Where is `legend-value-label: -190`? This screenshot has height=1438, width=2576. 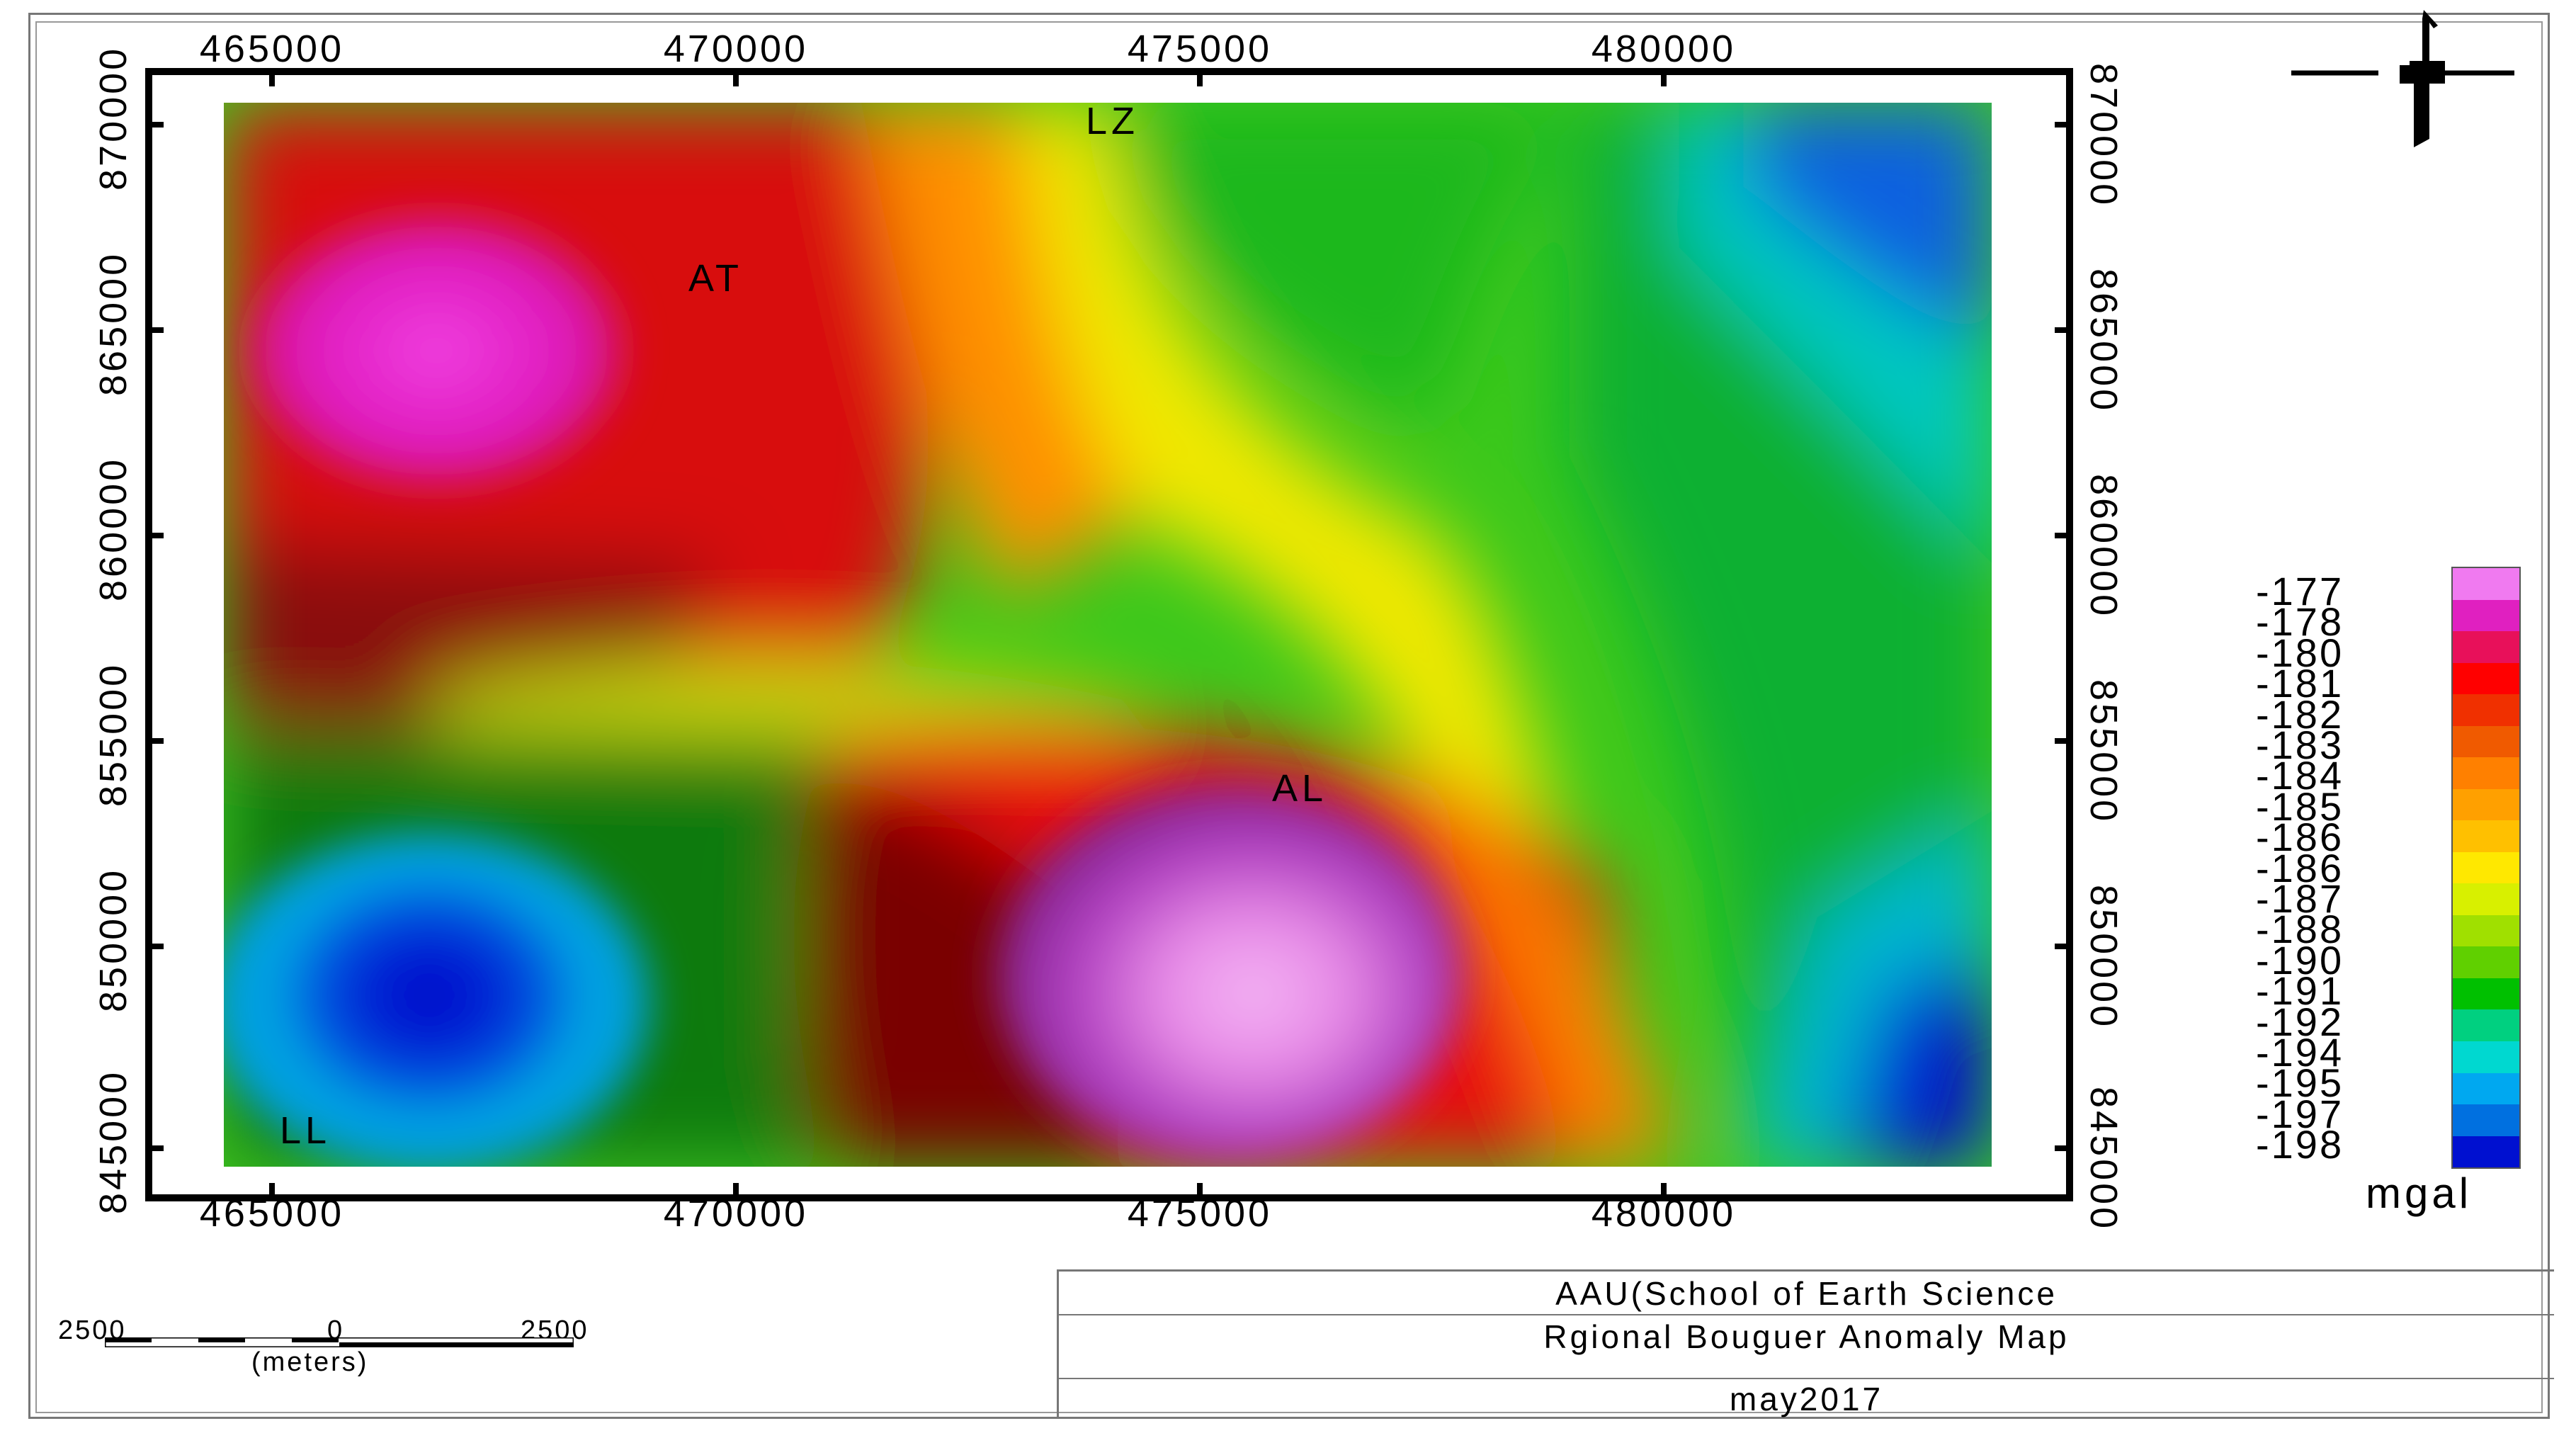
legend-value-label: -190 is located at coordinates (2300, 960).